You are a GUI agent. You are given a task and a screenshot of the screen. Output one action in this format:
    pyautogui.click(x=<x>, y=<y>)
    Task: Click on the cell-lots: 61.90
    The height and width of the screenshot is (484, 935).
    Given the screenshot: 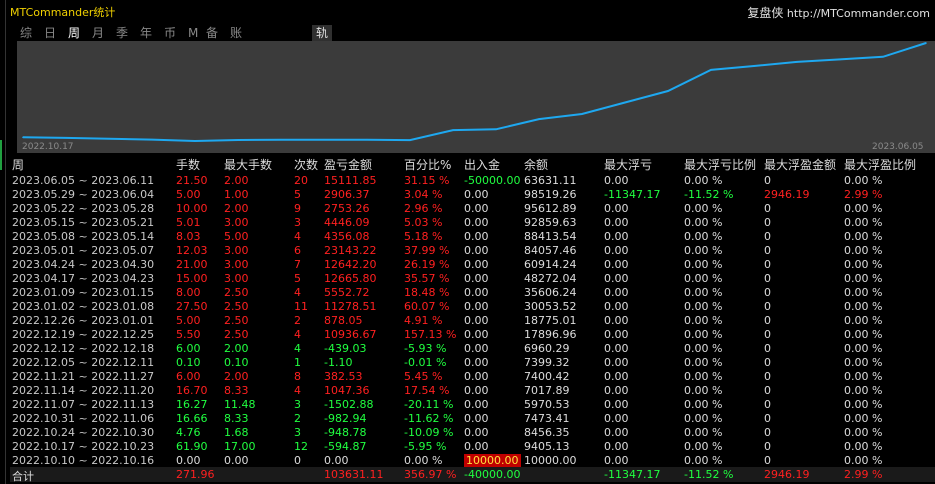 What is the action you would take?
    pyautogui.click(x=192, y=446)
    